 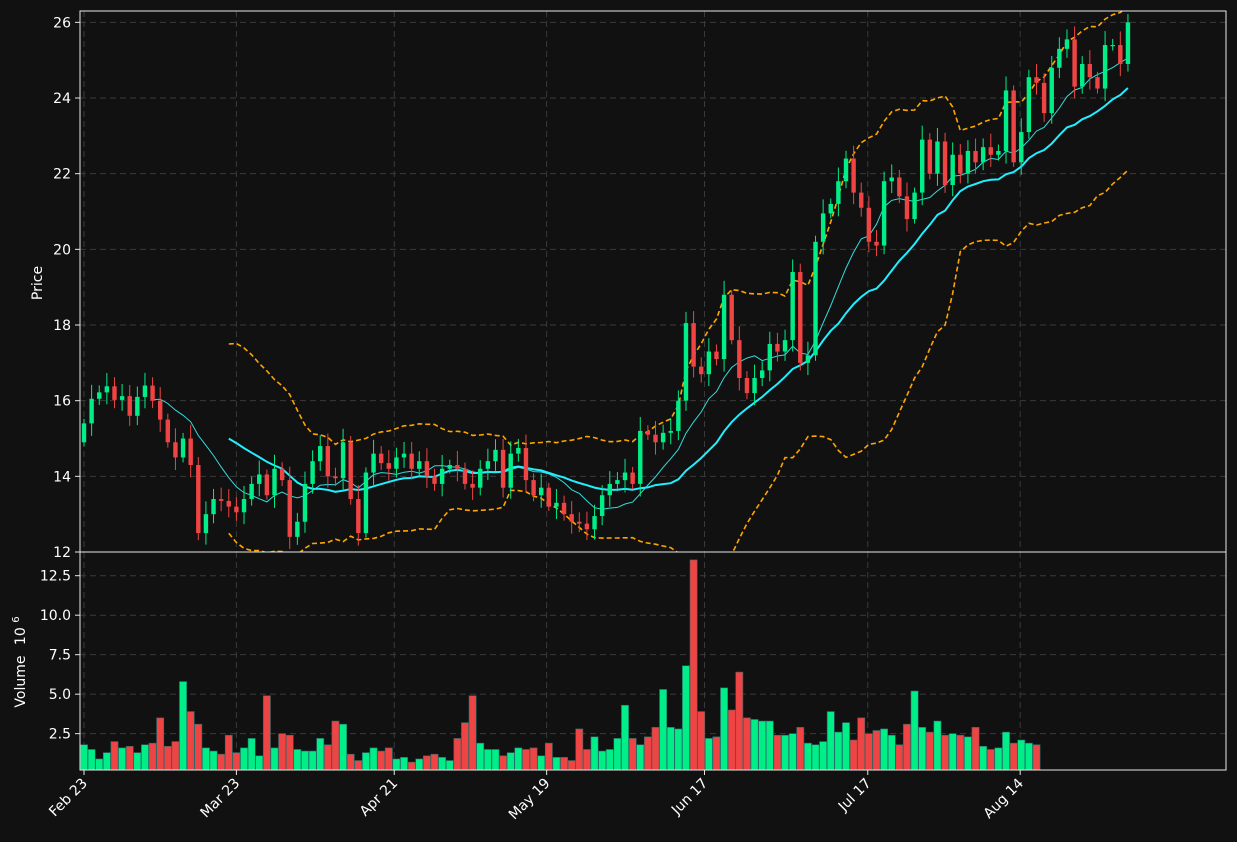 I want to click on price-tick-label: 20, so click(x=62, y=250).